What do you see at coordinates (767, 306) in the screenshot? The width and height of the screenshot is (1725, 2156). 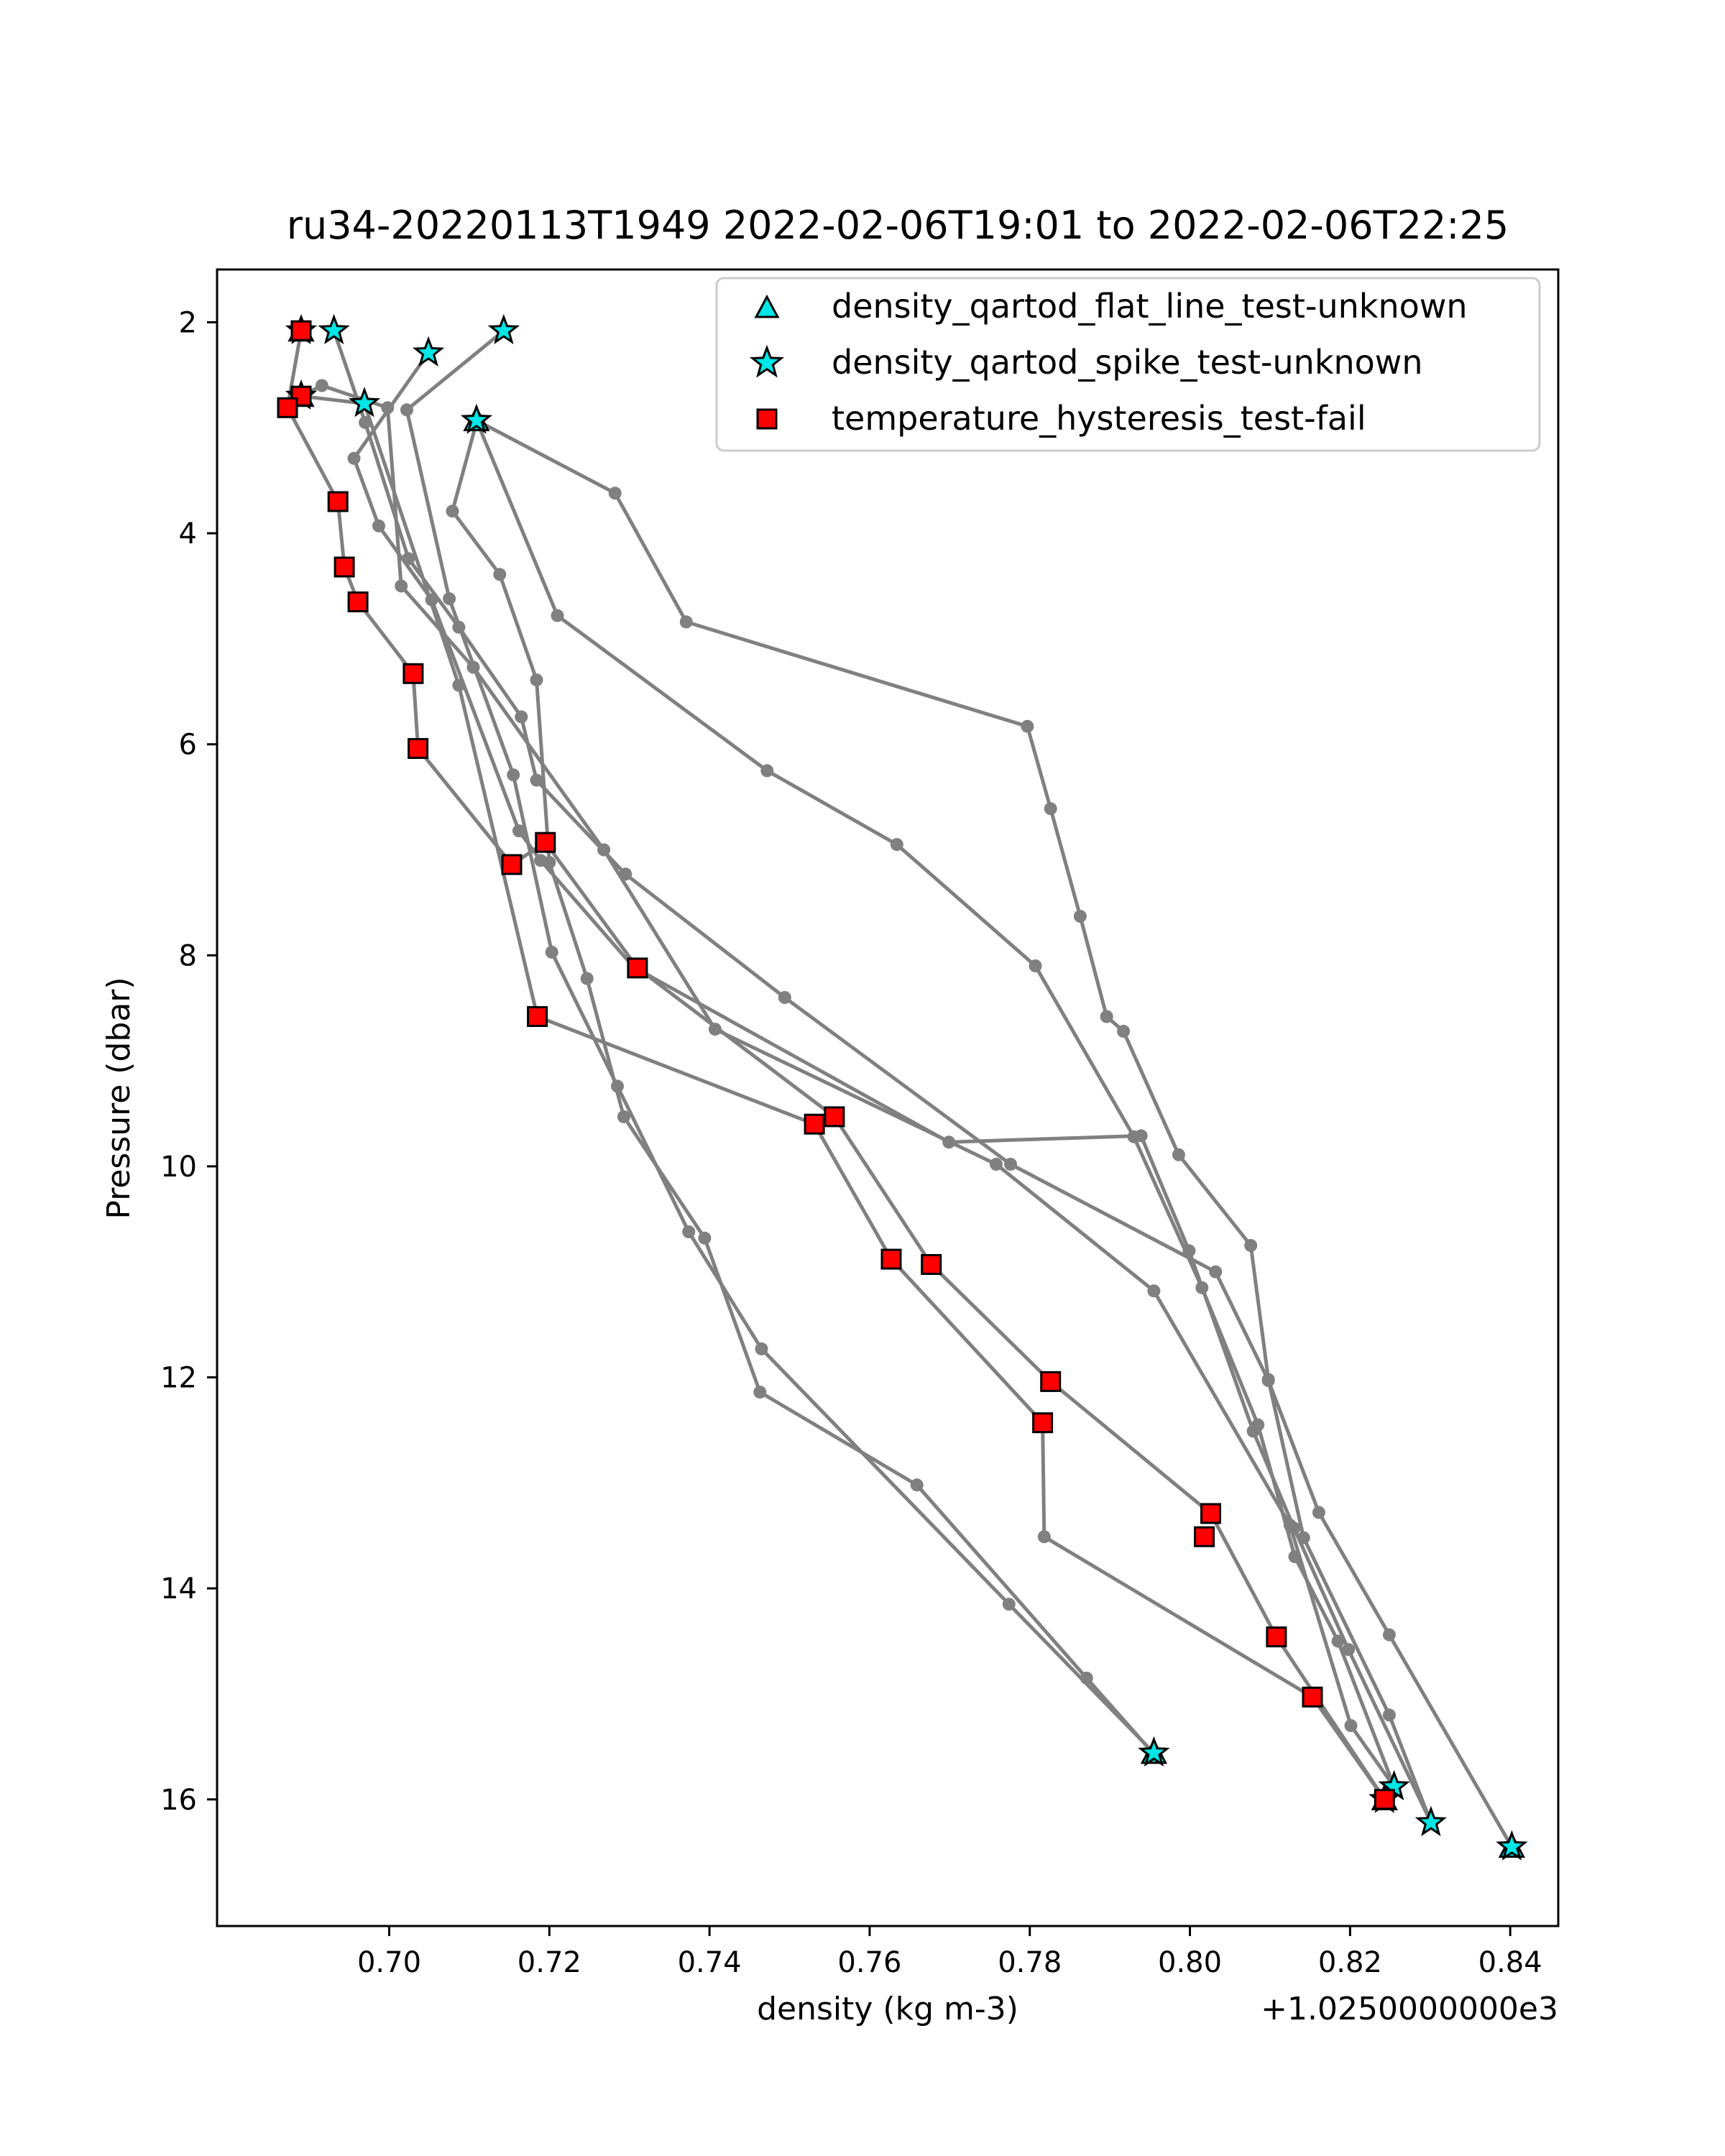 I see `legend-triangle-icon` at bounding box center [767, 306].